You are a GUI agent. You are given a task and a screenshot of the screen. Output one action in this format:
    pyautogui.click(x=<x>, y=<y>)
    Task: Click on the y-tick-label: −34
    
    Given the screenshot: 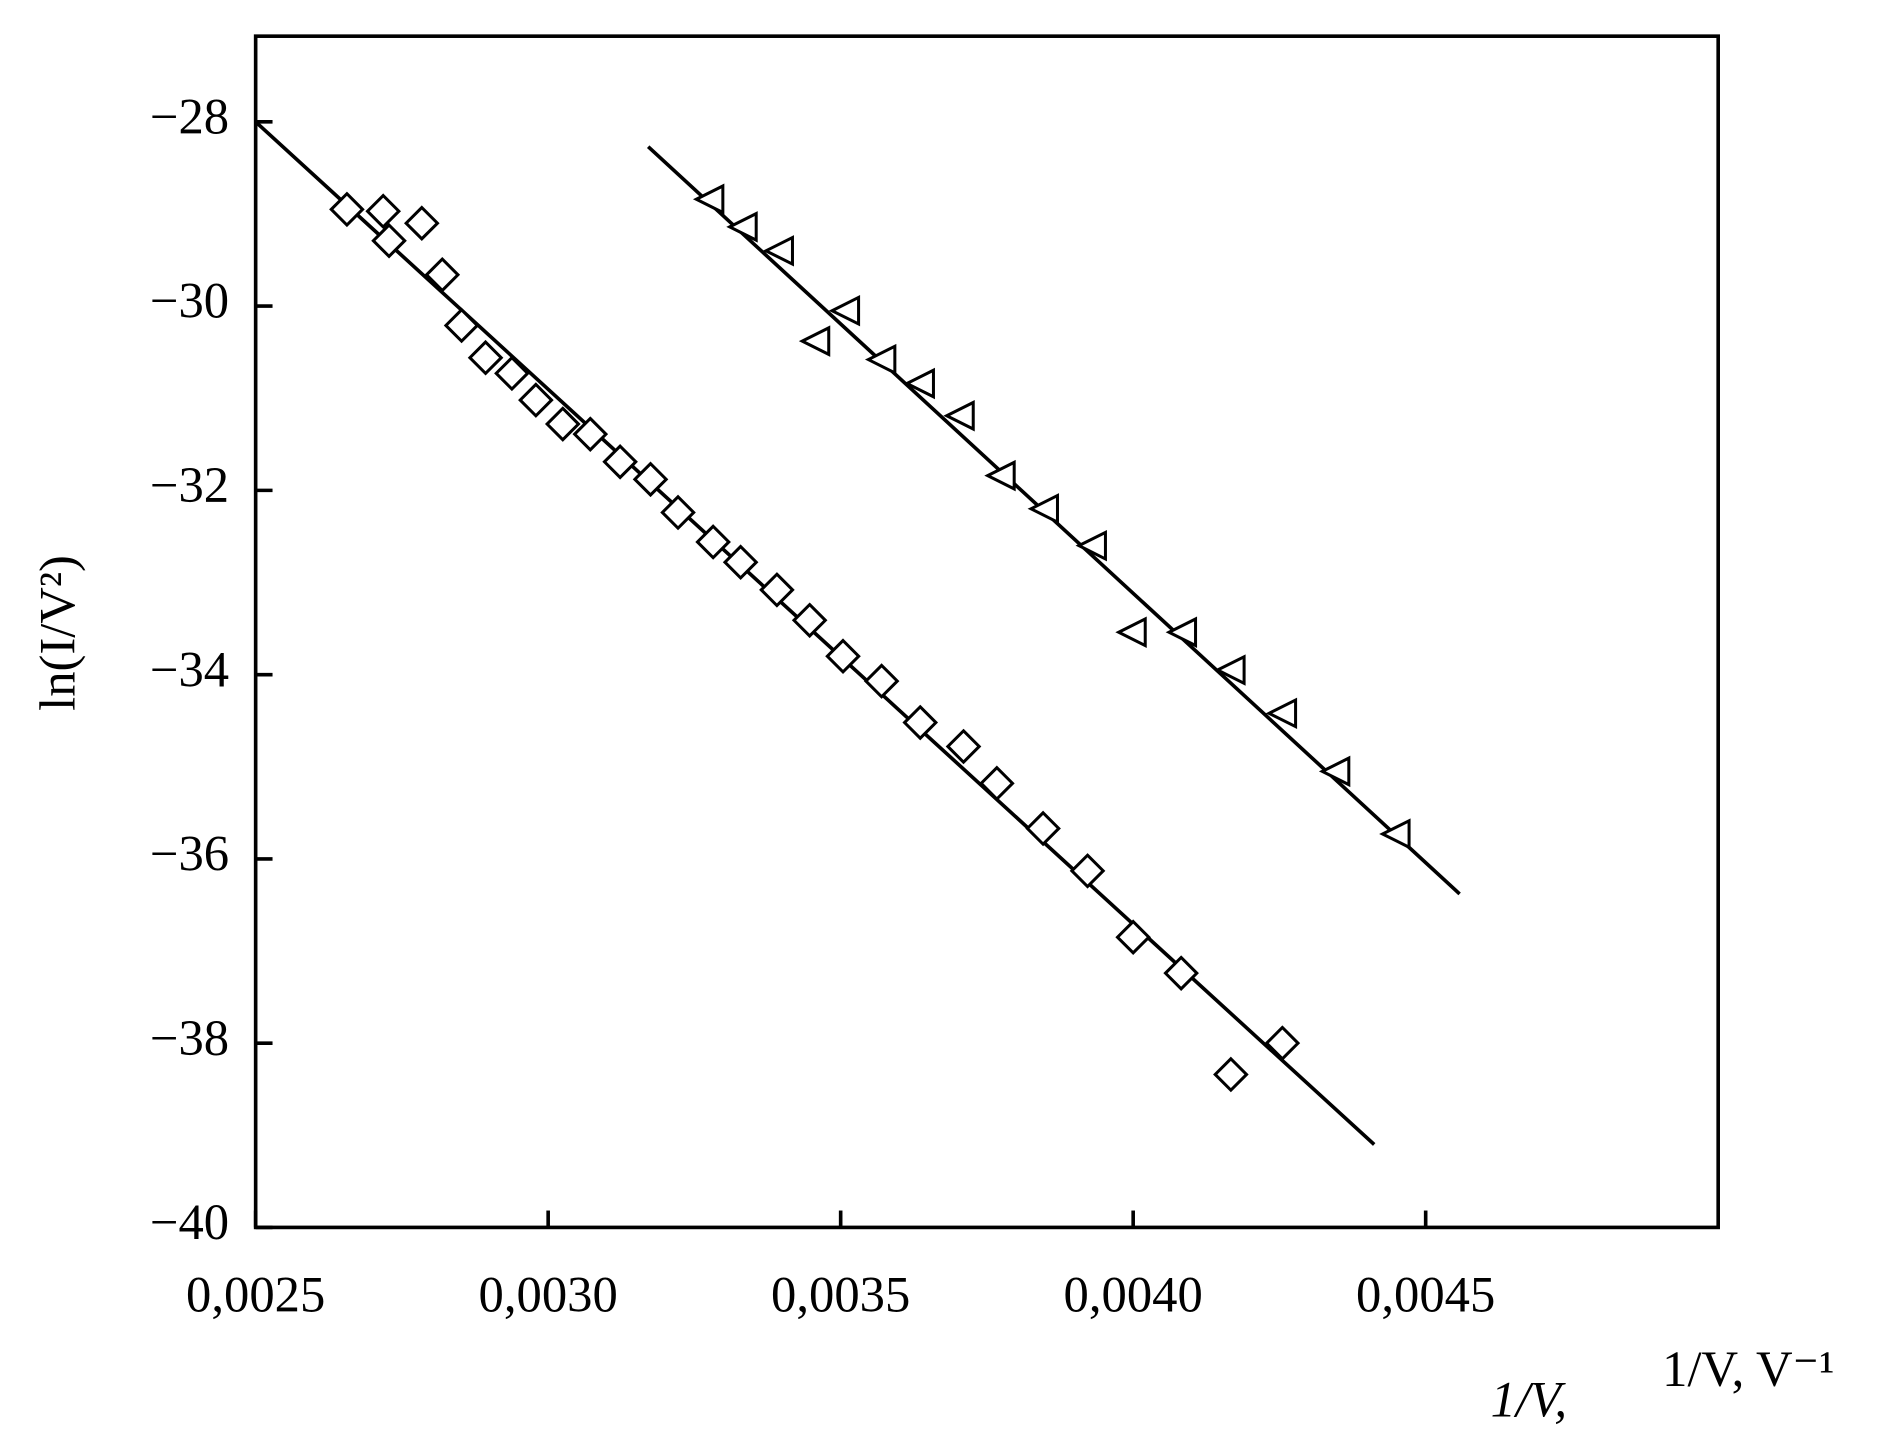 What is the action you would take?
    pyautogui.click(x=189, y=669)
    